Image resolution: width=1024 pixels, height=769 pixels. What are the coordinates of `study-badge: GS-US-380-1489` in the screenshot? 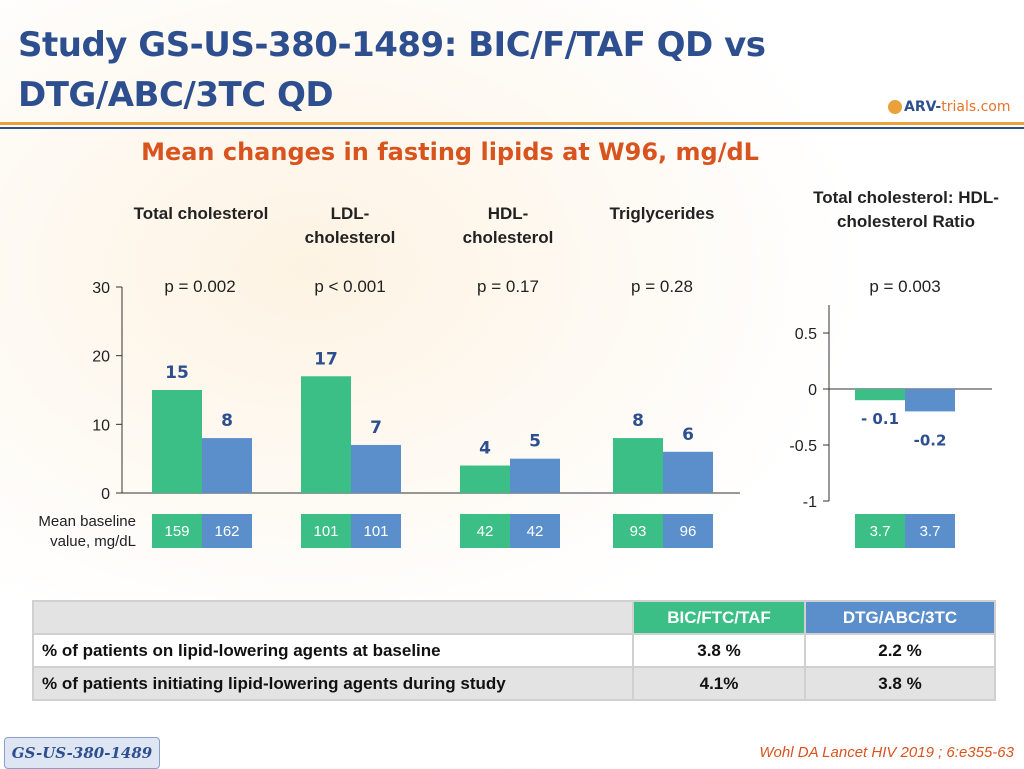 It's located at (82, 753).